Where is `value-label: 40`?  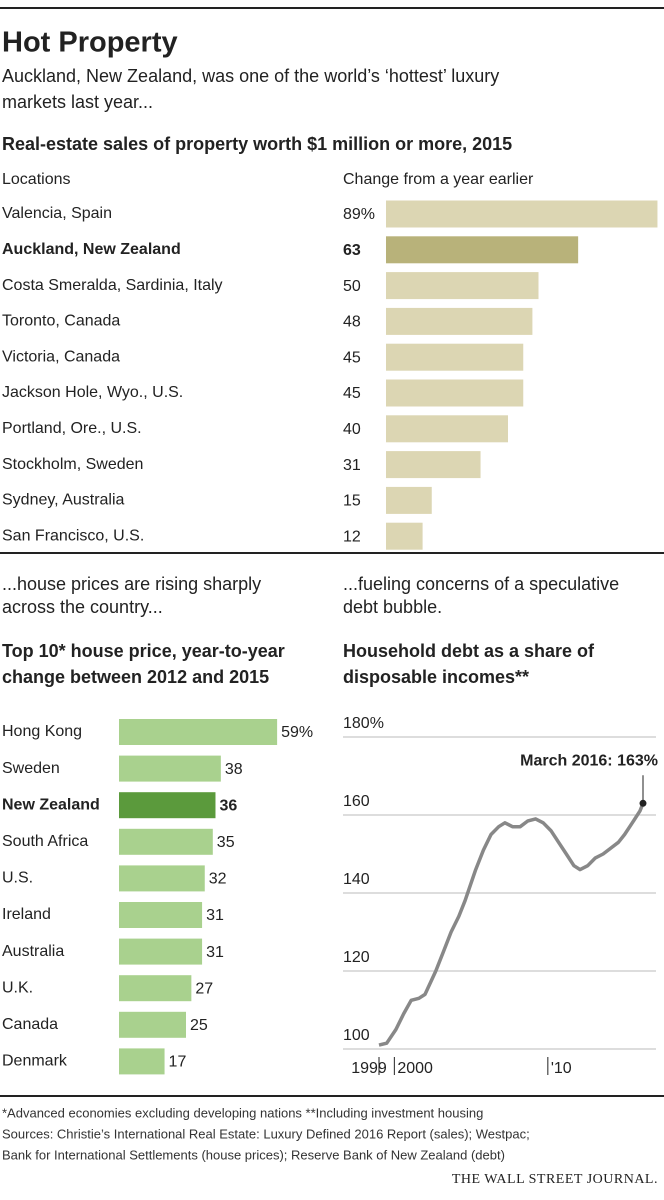
value-label: 40 is located at coordinates (352, 429).